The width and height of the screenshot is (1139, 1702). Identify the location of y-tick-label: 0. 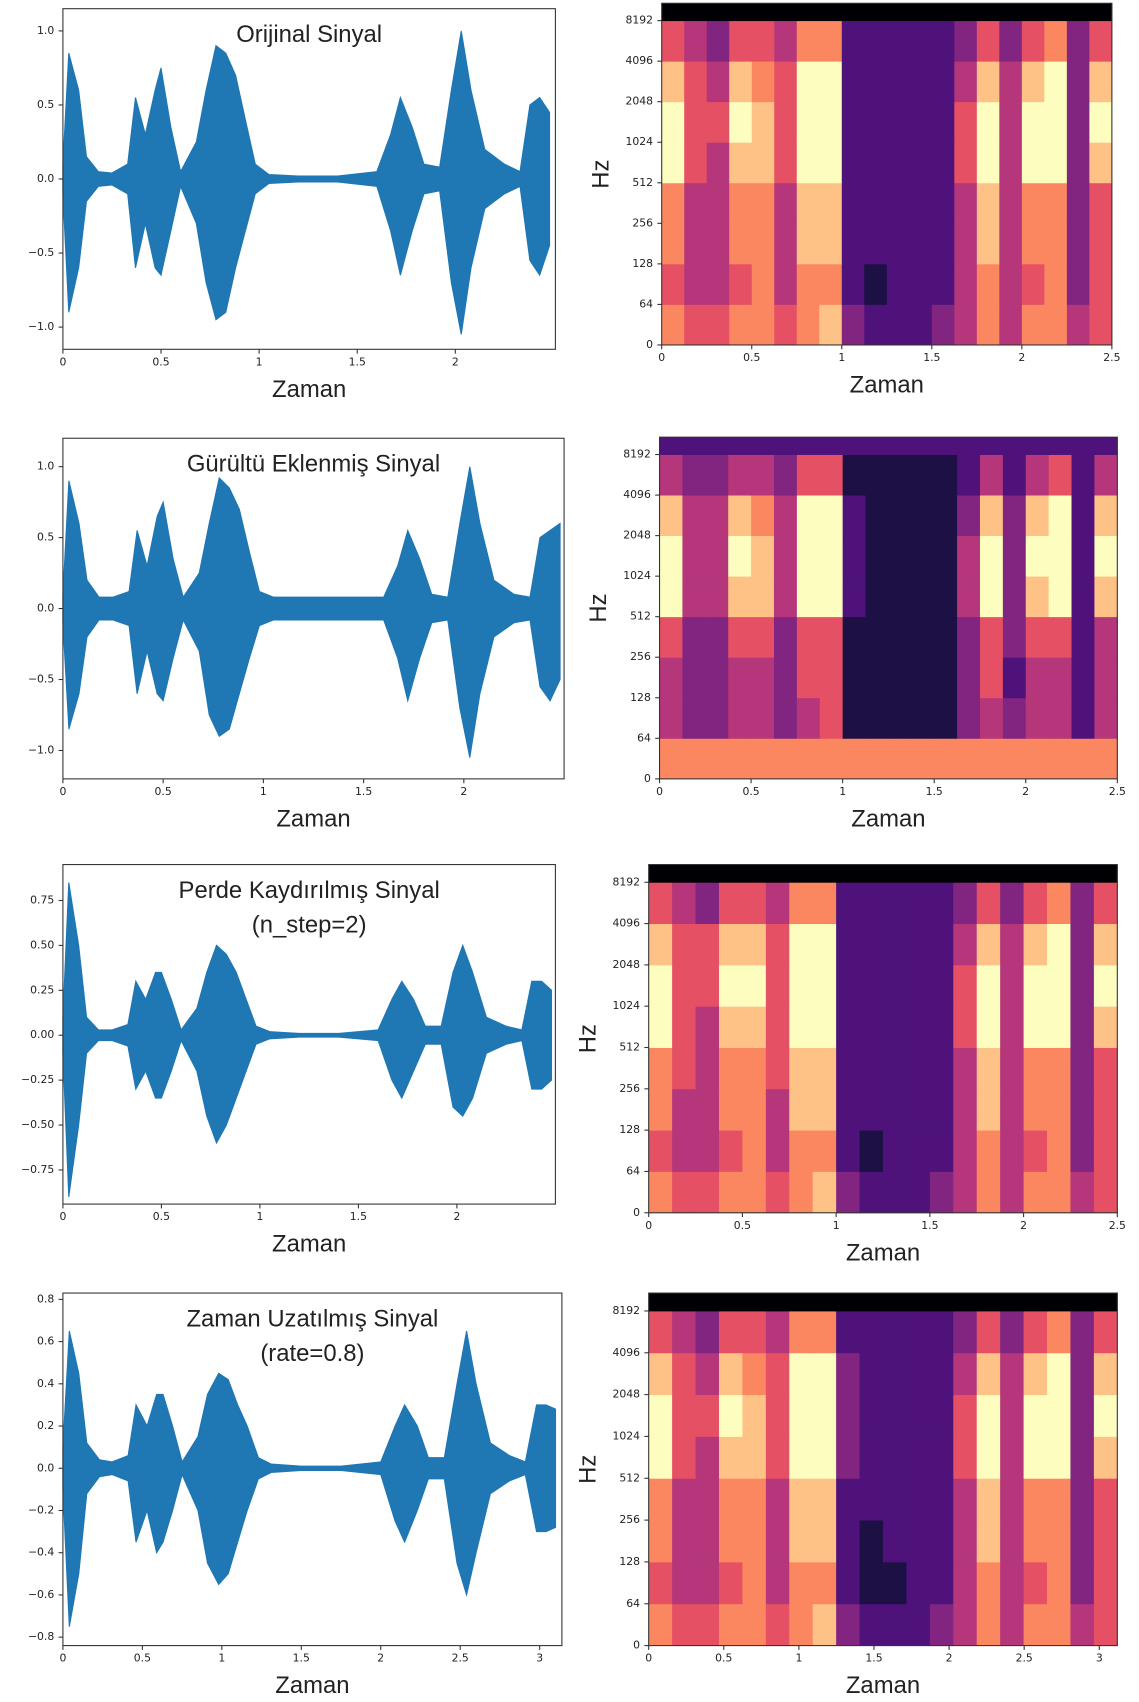
(649, 344).